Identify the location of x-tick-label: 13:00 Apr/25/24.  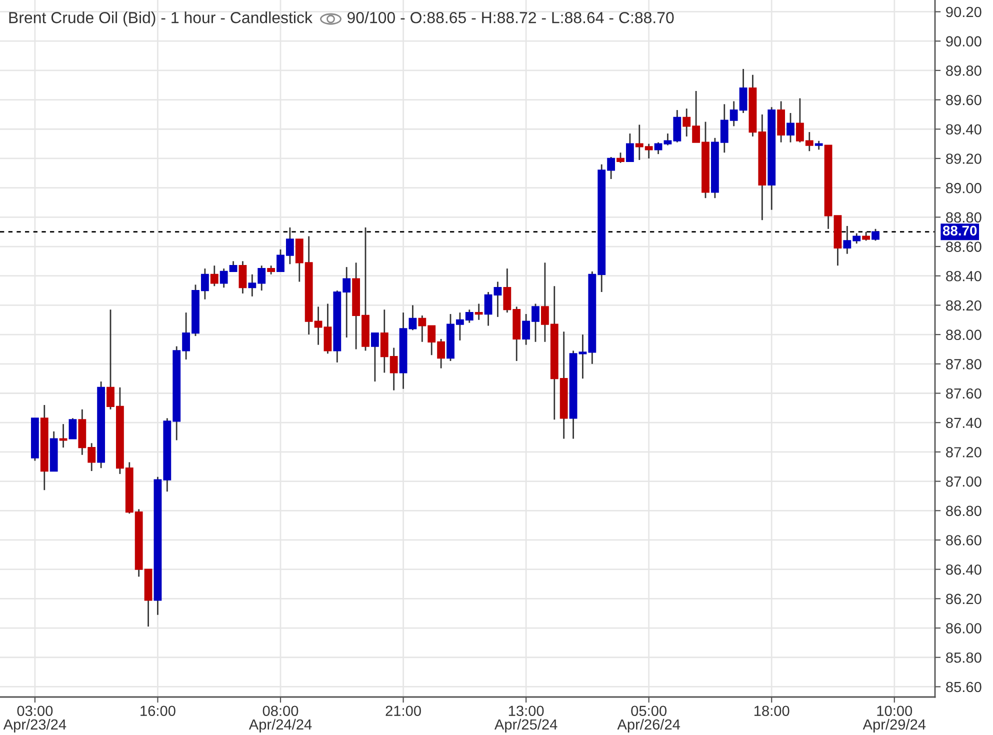
(526, 719).